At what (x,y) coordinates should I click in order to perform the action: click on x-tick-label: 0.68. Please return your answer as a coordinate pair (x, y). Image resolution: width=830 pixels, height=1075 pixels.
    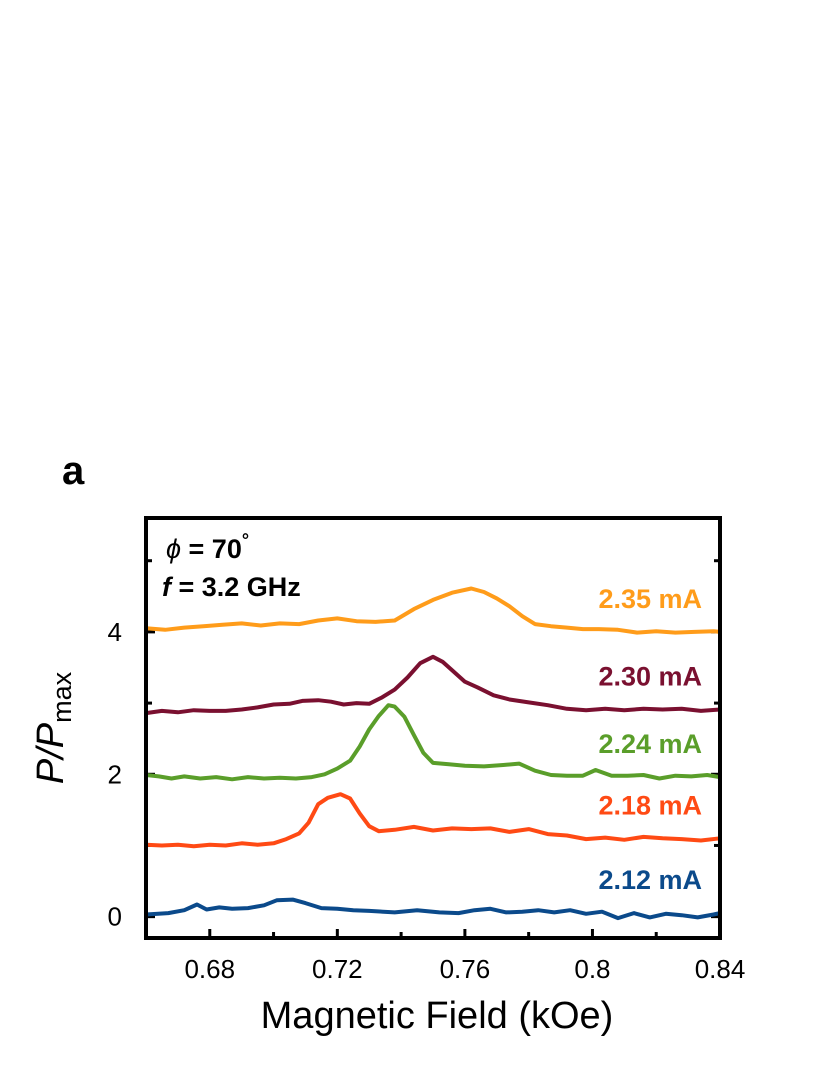
    Looking at the image, I should click on (209, 969).